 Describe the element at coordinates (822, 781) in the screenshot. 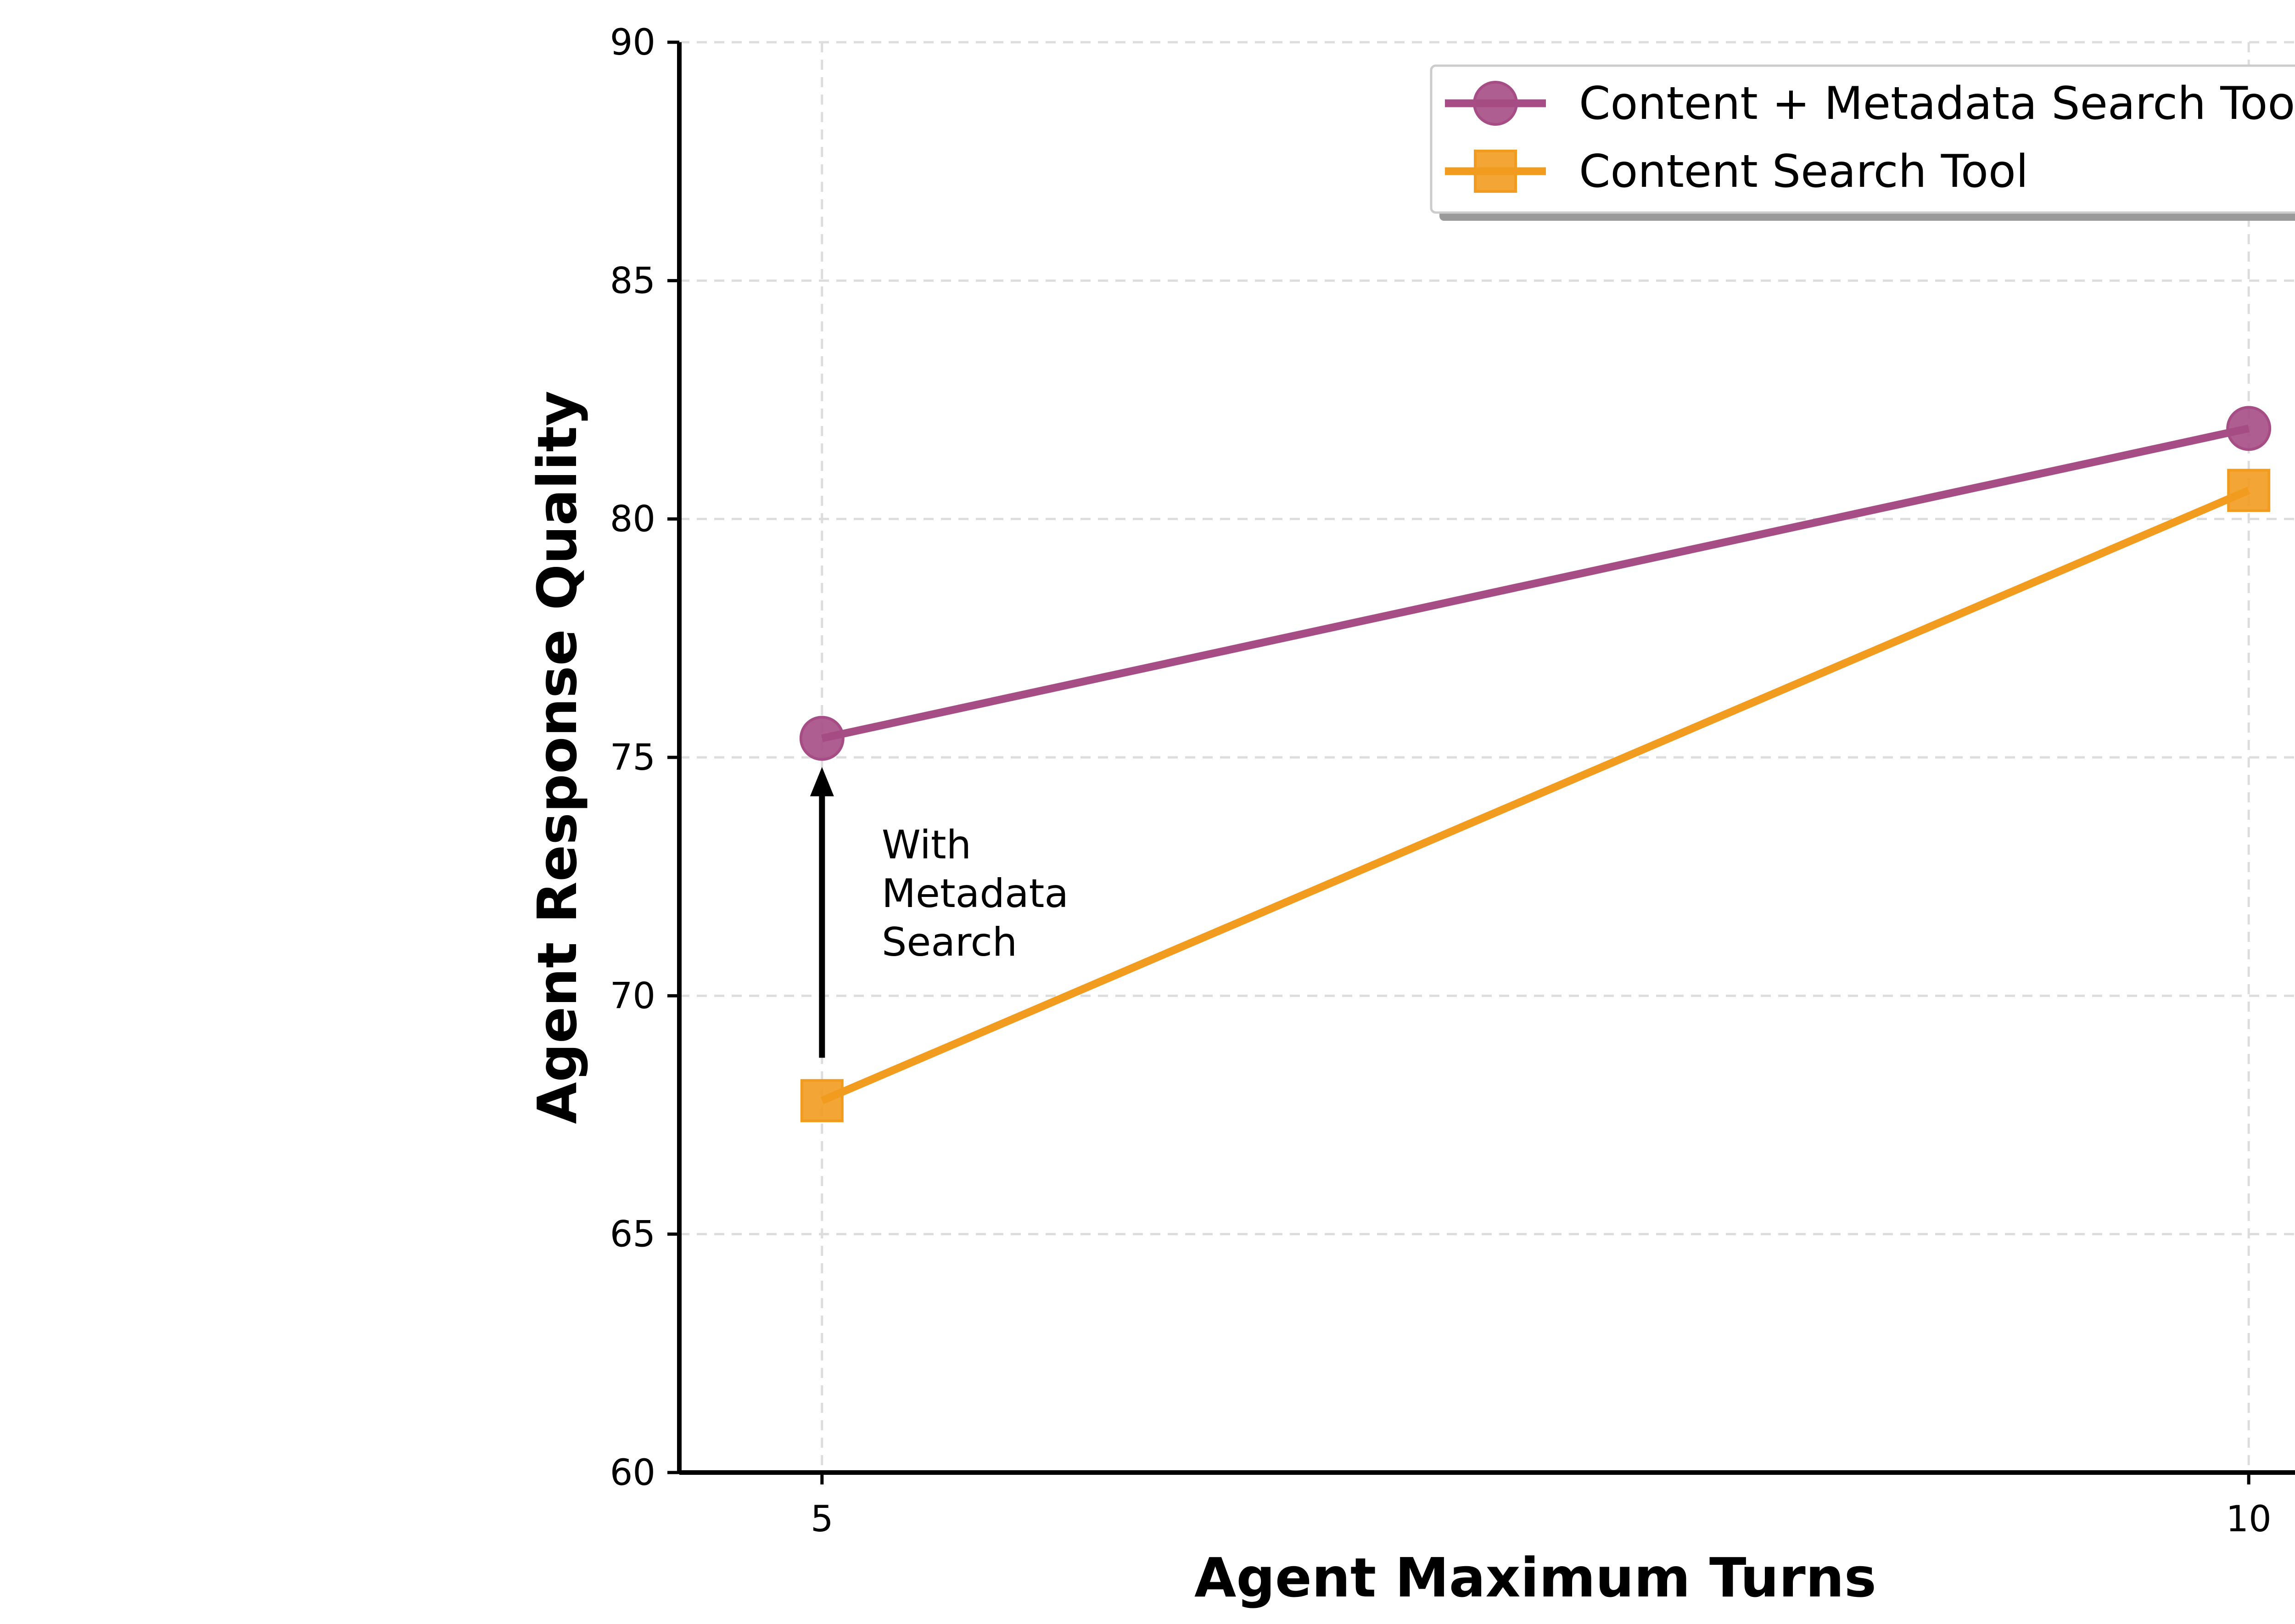

I see `annotation-arrow-head` at that location.